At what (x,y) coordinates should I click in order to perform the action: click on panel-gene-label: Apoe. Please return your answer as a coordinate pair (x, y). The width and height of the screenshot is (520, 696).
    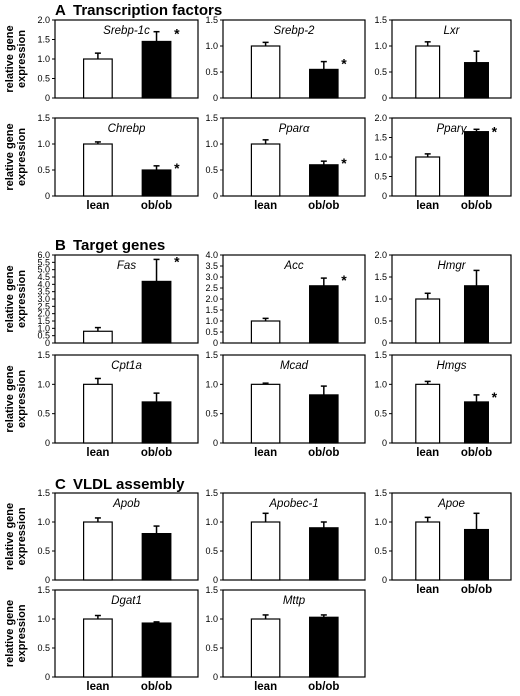
    Looking at the image, I should click on (451, 504).